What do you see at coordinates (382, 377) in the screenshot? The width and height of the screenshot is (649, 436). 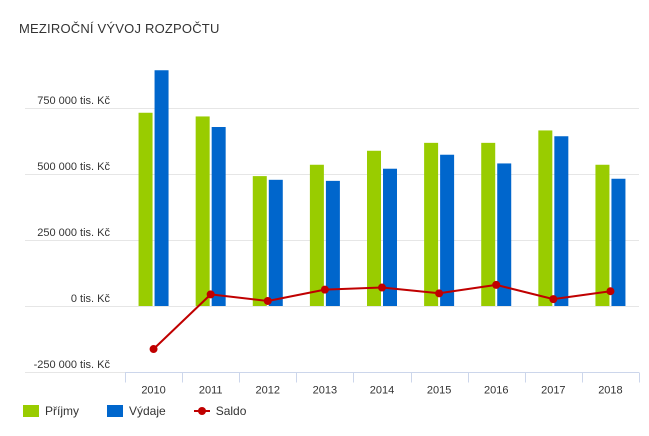 I see `x-axis` at bounding box center [382, 377].